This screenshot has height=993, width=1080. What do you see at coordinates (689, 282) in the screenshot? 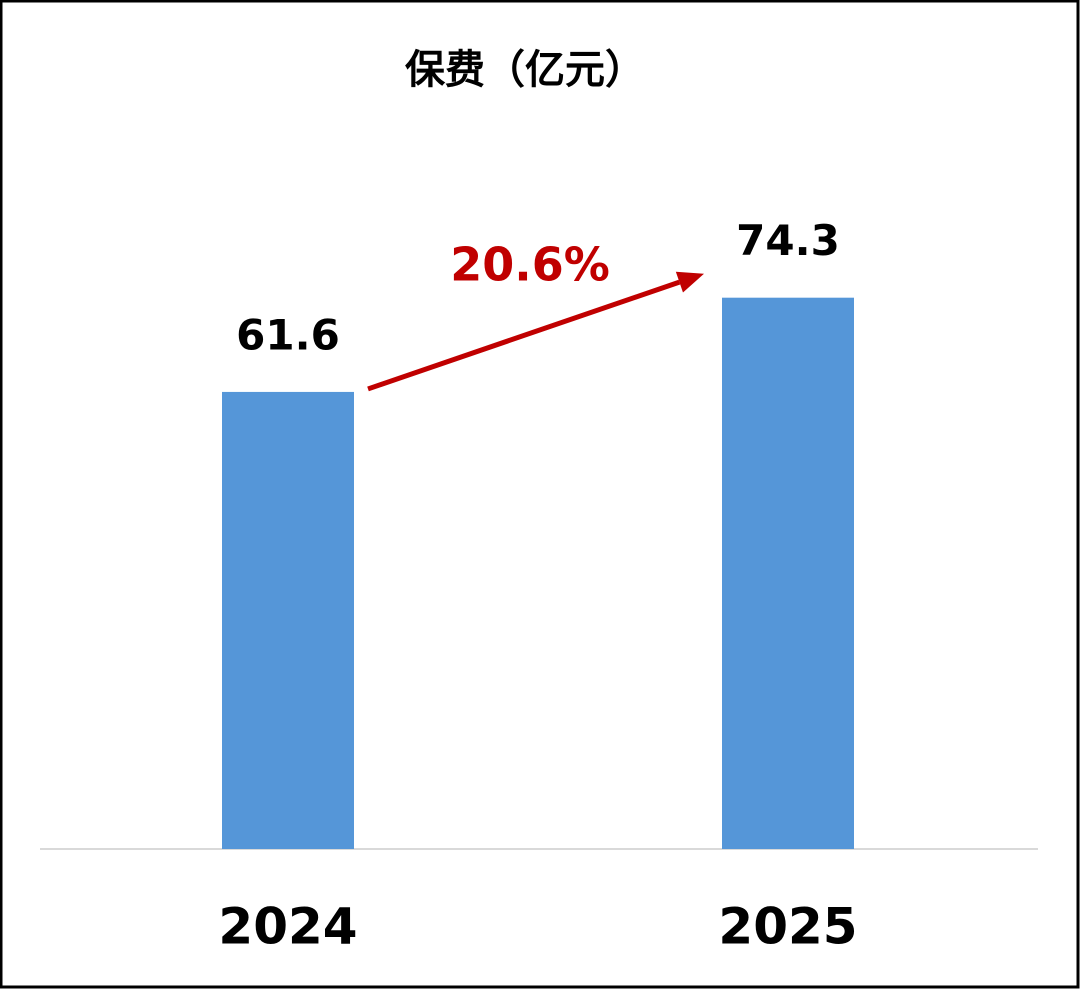
I see `arrow-head` at bounding box center [689, 282].